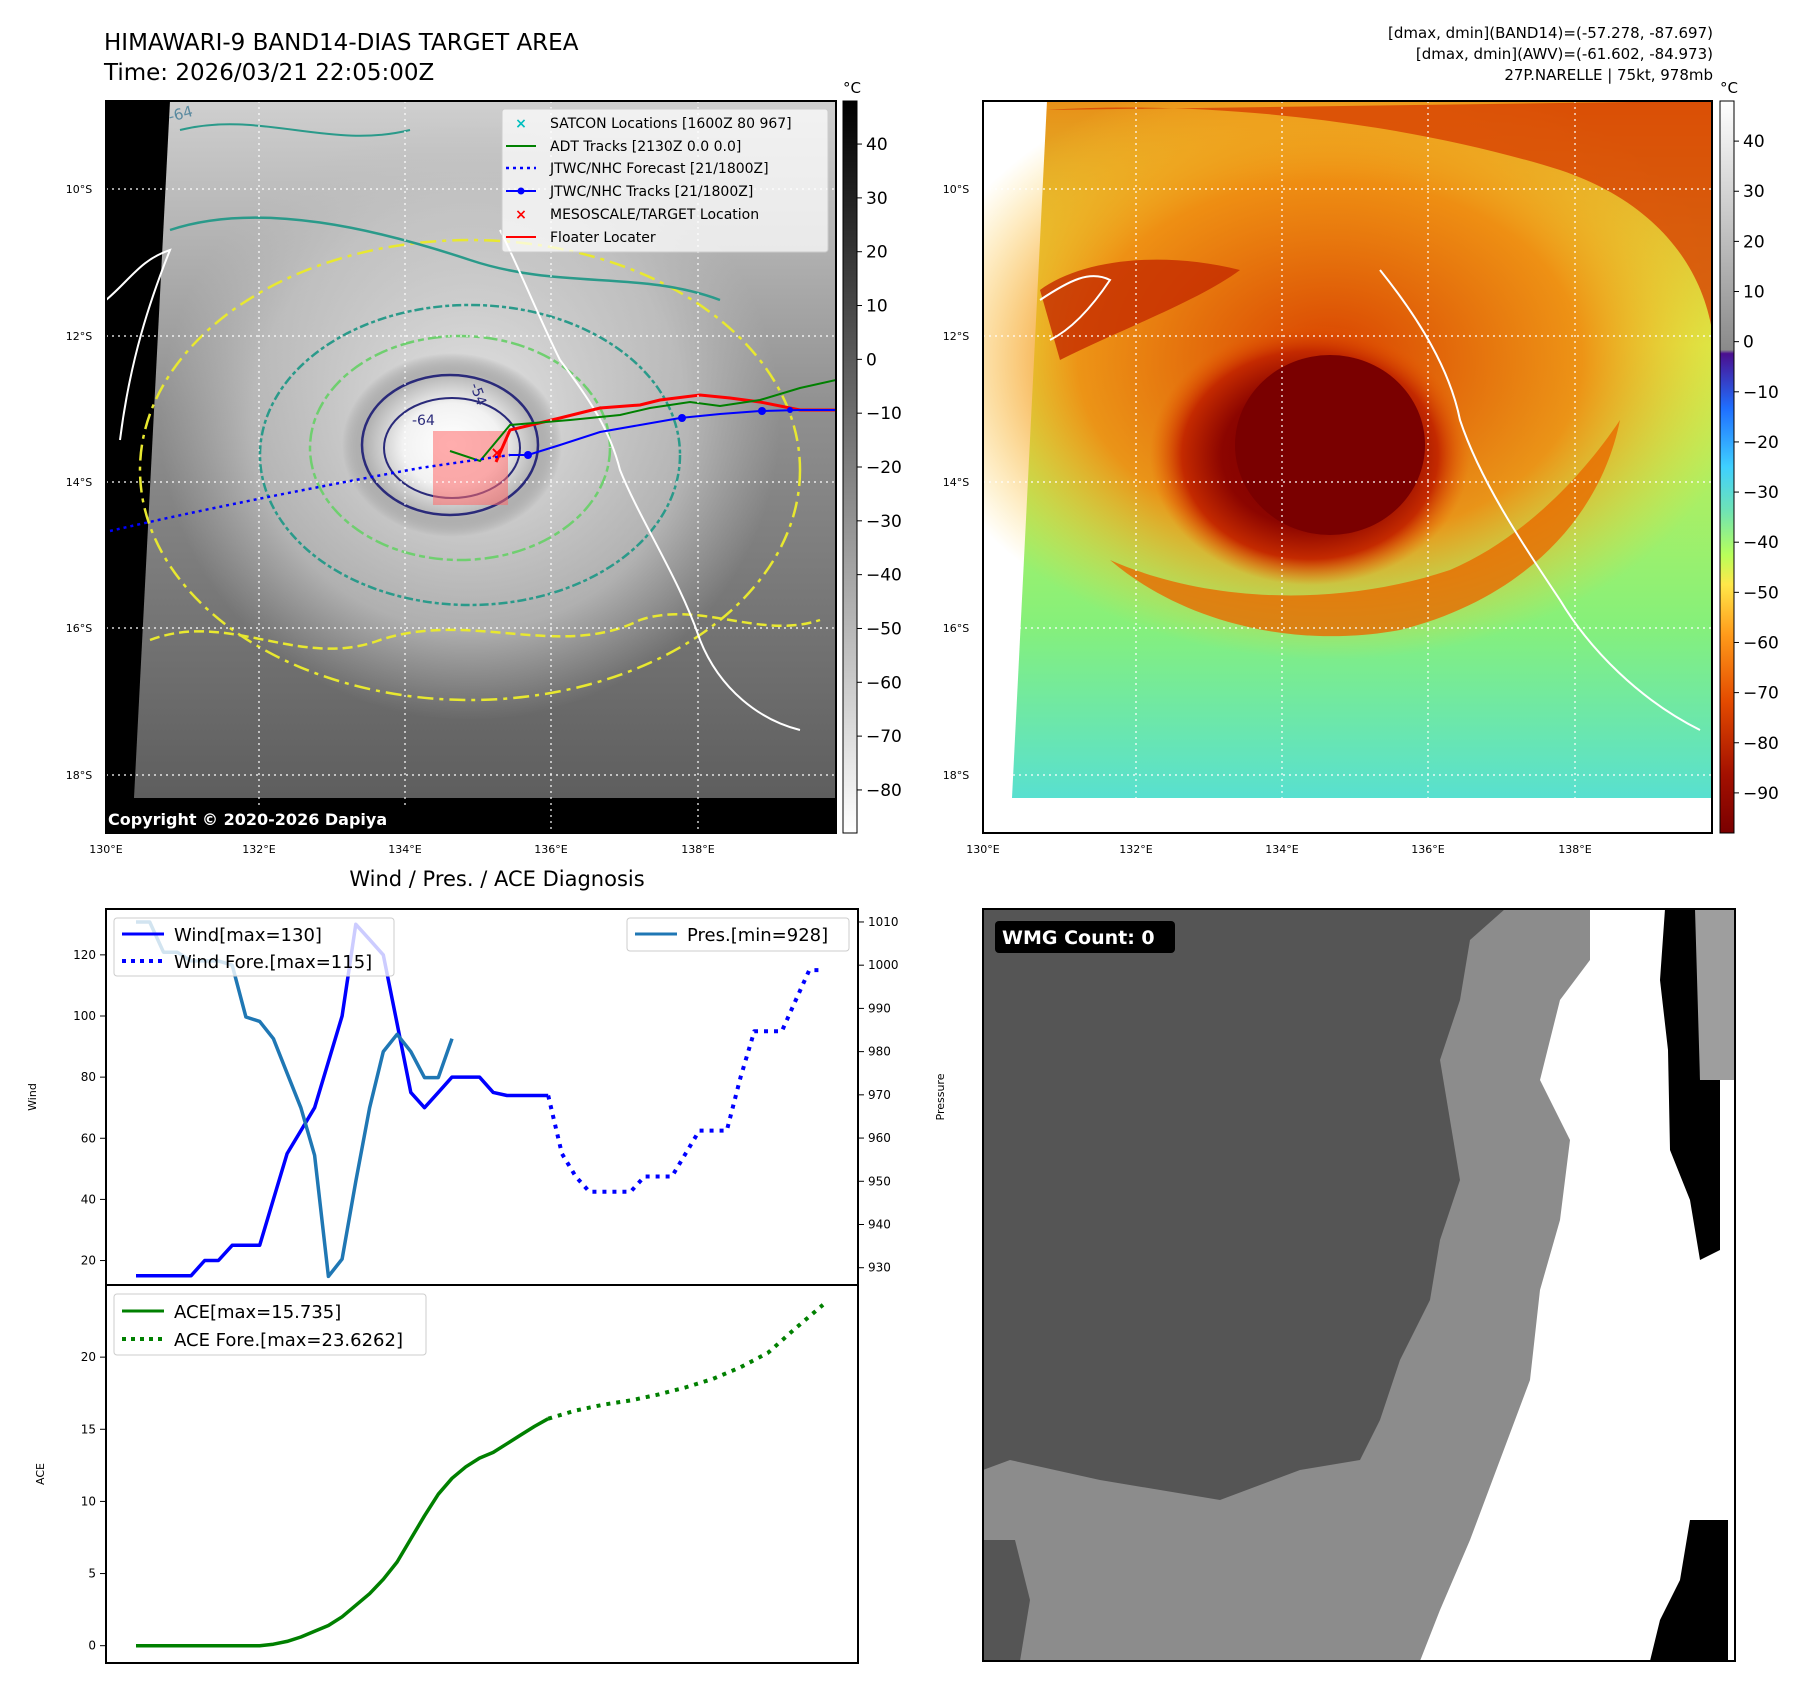 This screenshot has width=1797, height=1690. Describe the element at coordinates (1075, 308) in the screenshot. I see `color-coastline-arnhem` at that location.